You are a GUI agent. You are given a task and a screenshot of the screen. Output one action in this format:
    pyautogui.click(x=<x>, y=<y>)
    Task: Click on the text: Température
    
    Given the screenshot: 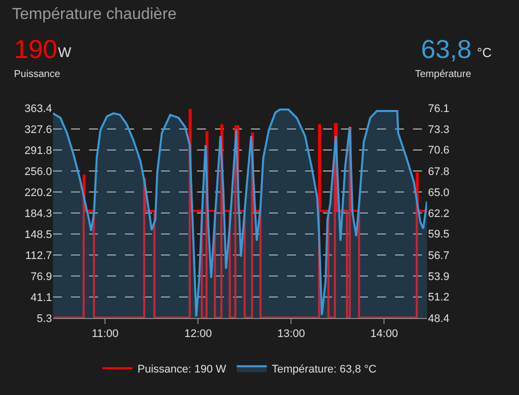 What is the action you would take?
    pyautogui.click(x=443, y=74)
    